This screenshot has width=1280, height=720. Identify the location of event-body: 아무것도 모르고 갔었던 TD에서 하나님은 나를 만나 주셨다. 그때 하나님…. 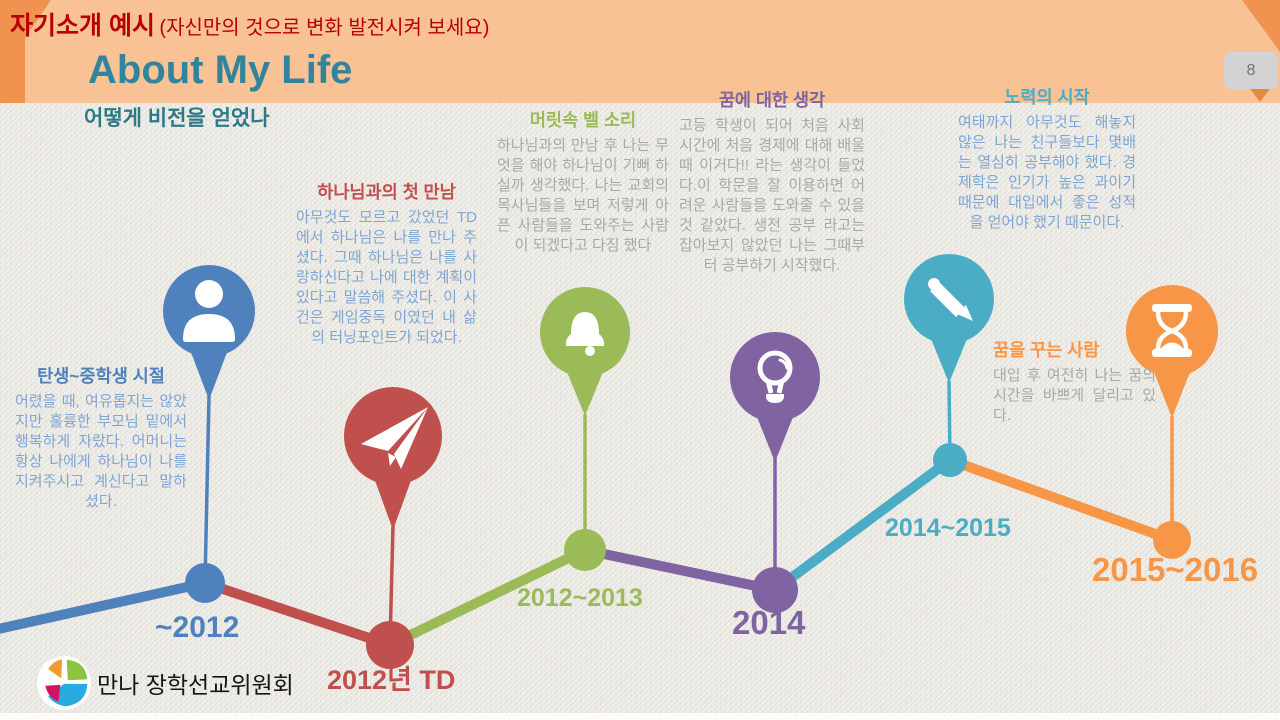
(386, 277).